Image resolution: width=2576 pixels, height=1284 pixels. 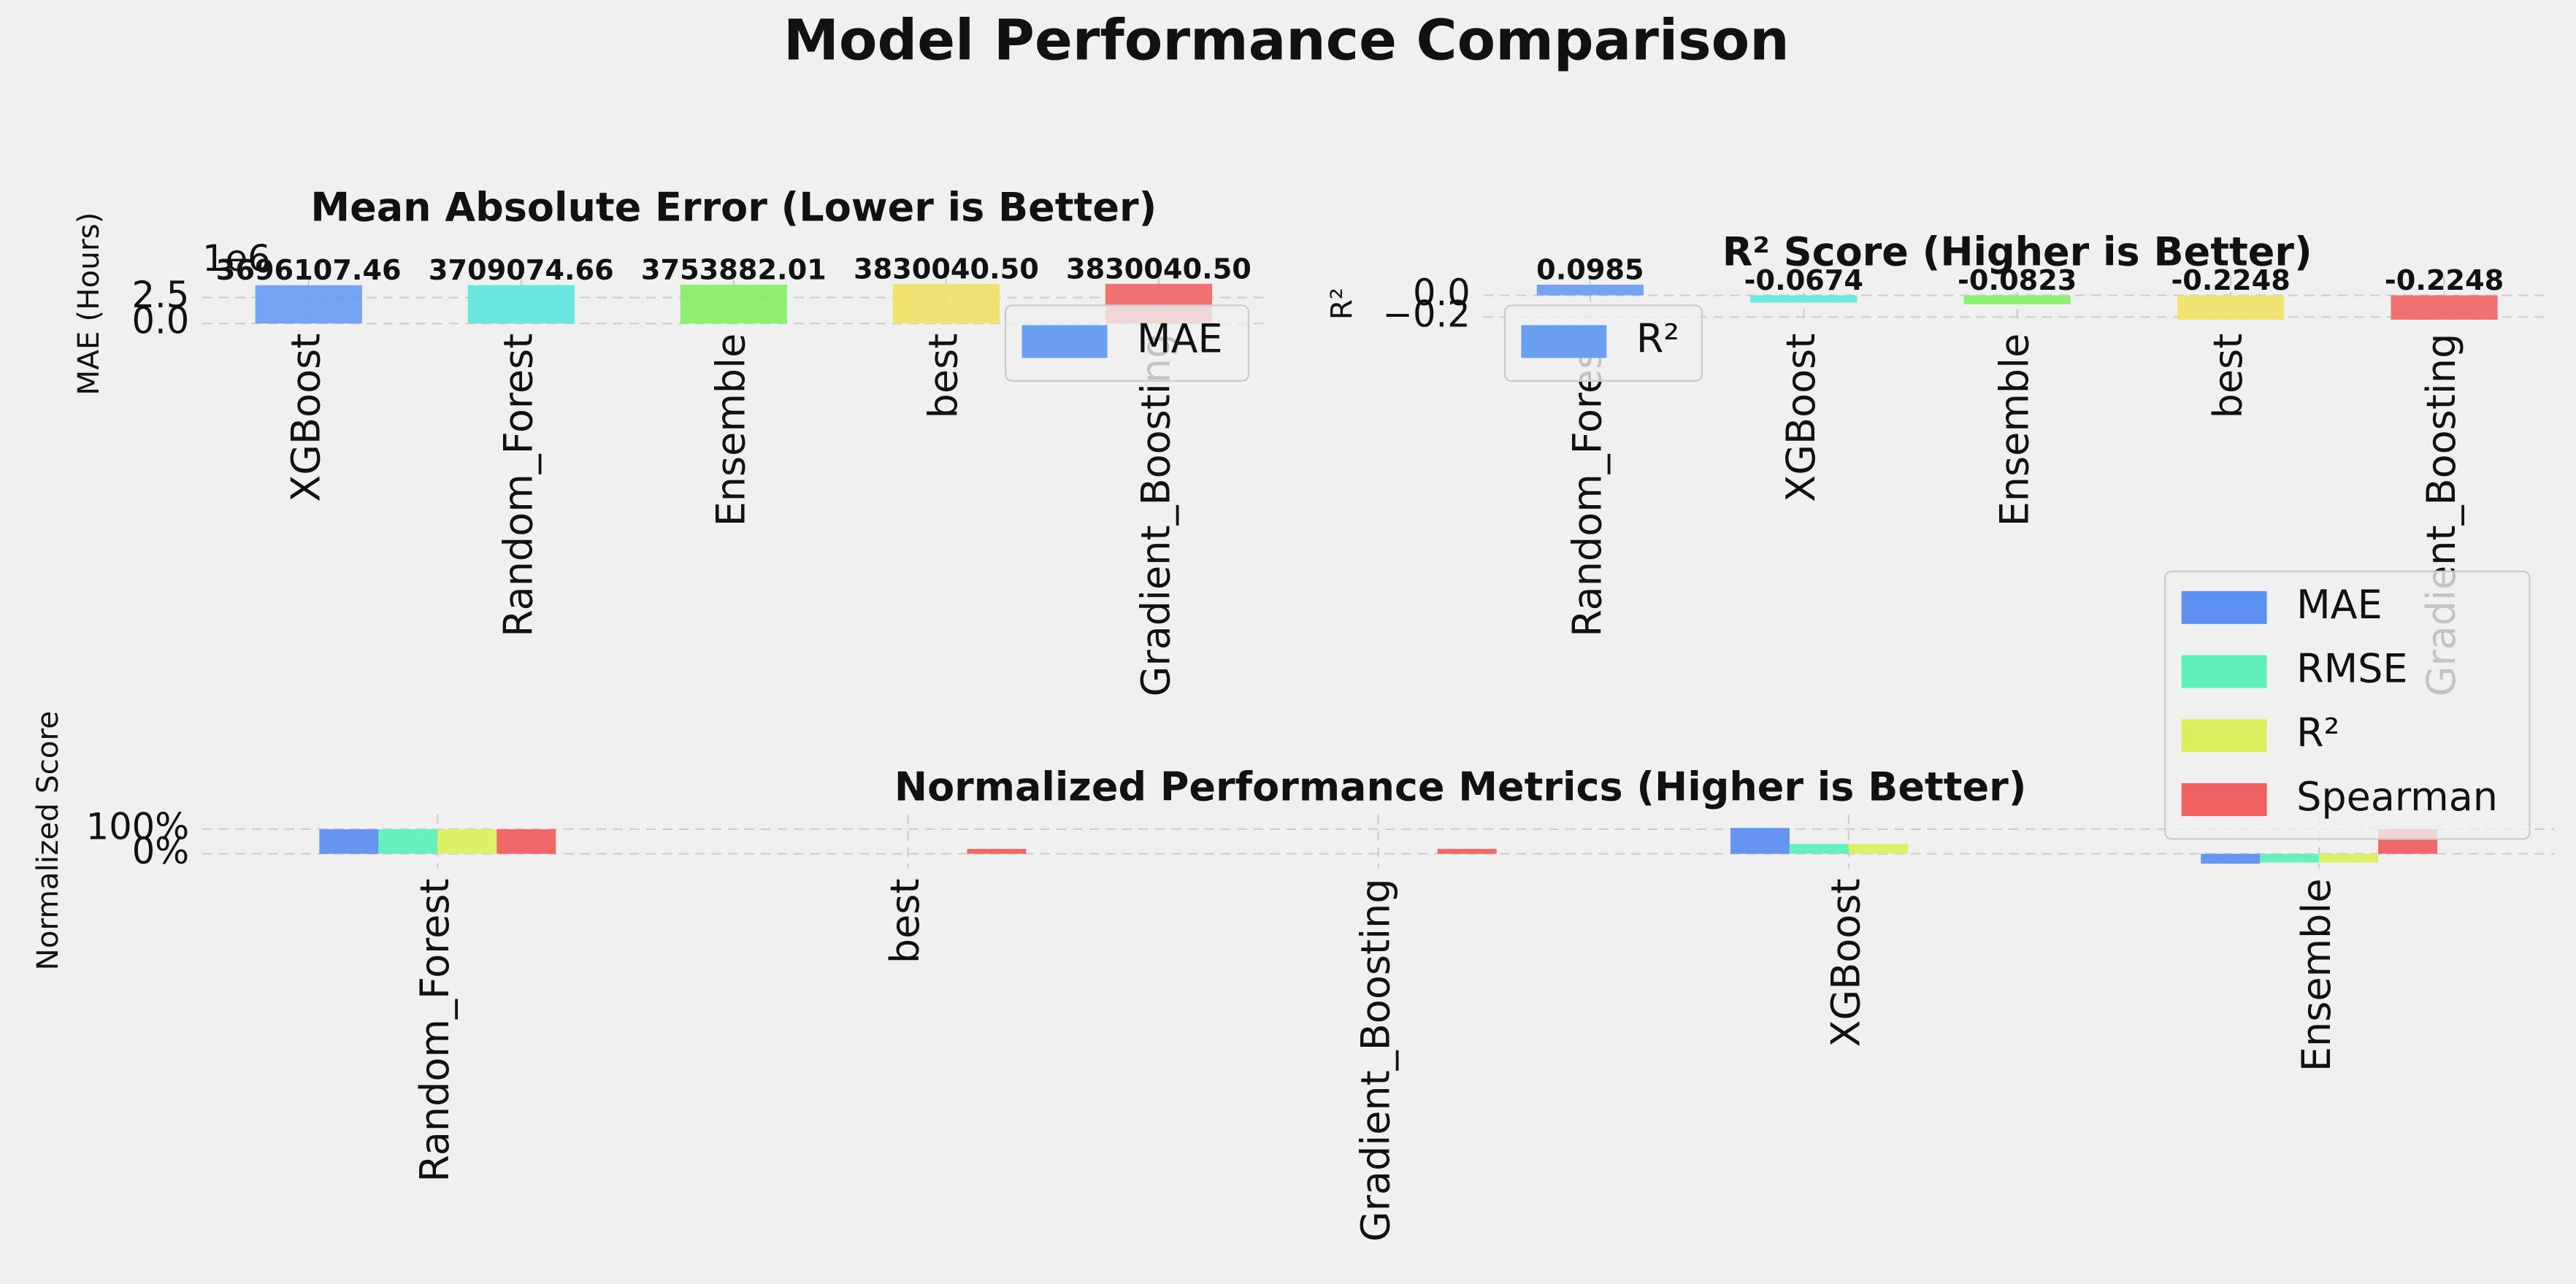 What do you see at coordinates (2017, 251) in the screenshot?
I see `chart-title: R² Score (Higher is Better)` at bounding box center [2017, 251].